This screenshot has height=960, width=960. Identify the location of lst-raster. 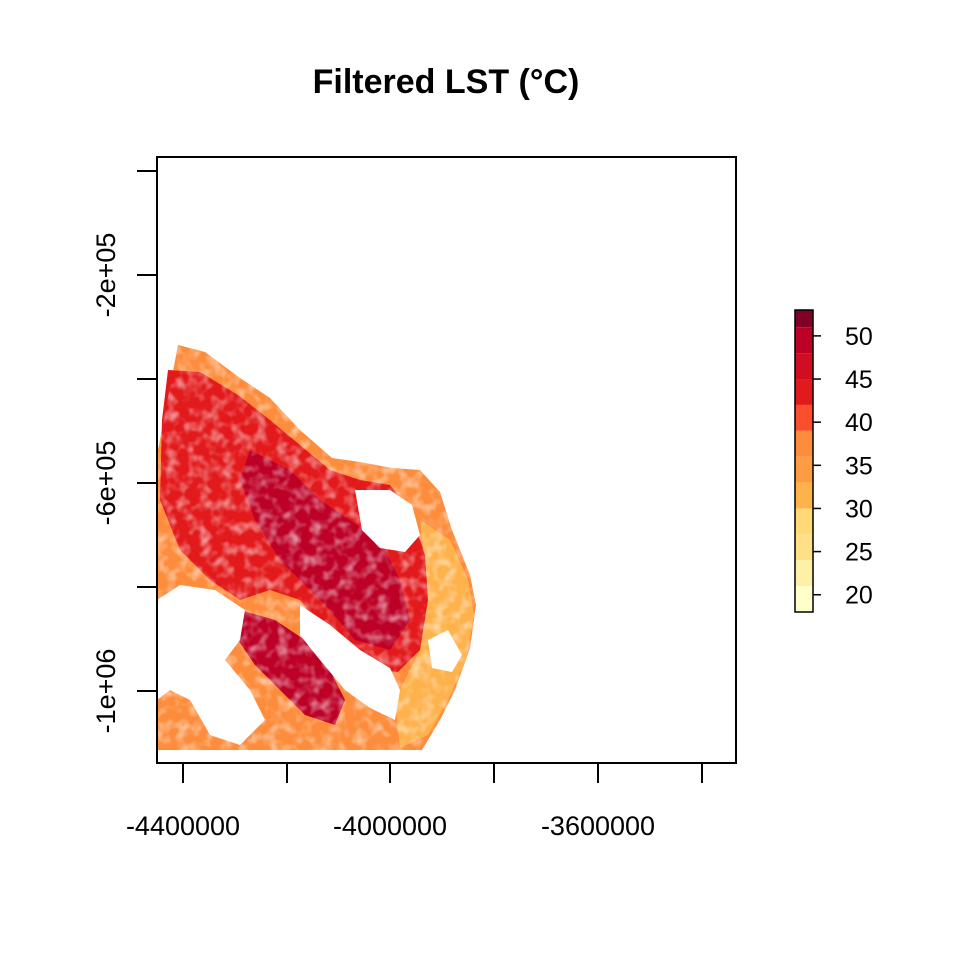
(316, 547).